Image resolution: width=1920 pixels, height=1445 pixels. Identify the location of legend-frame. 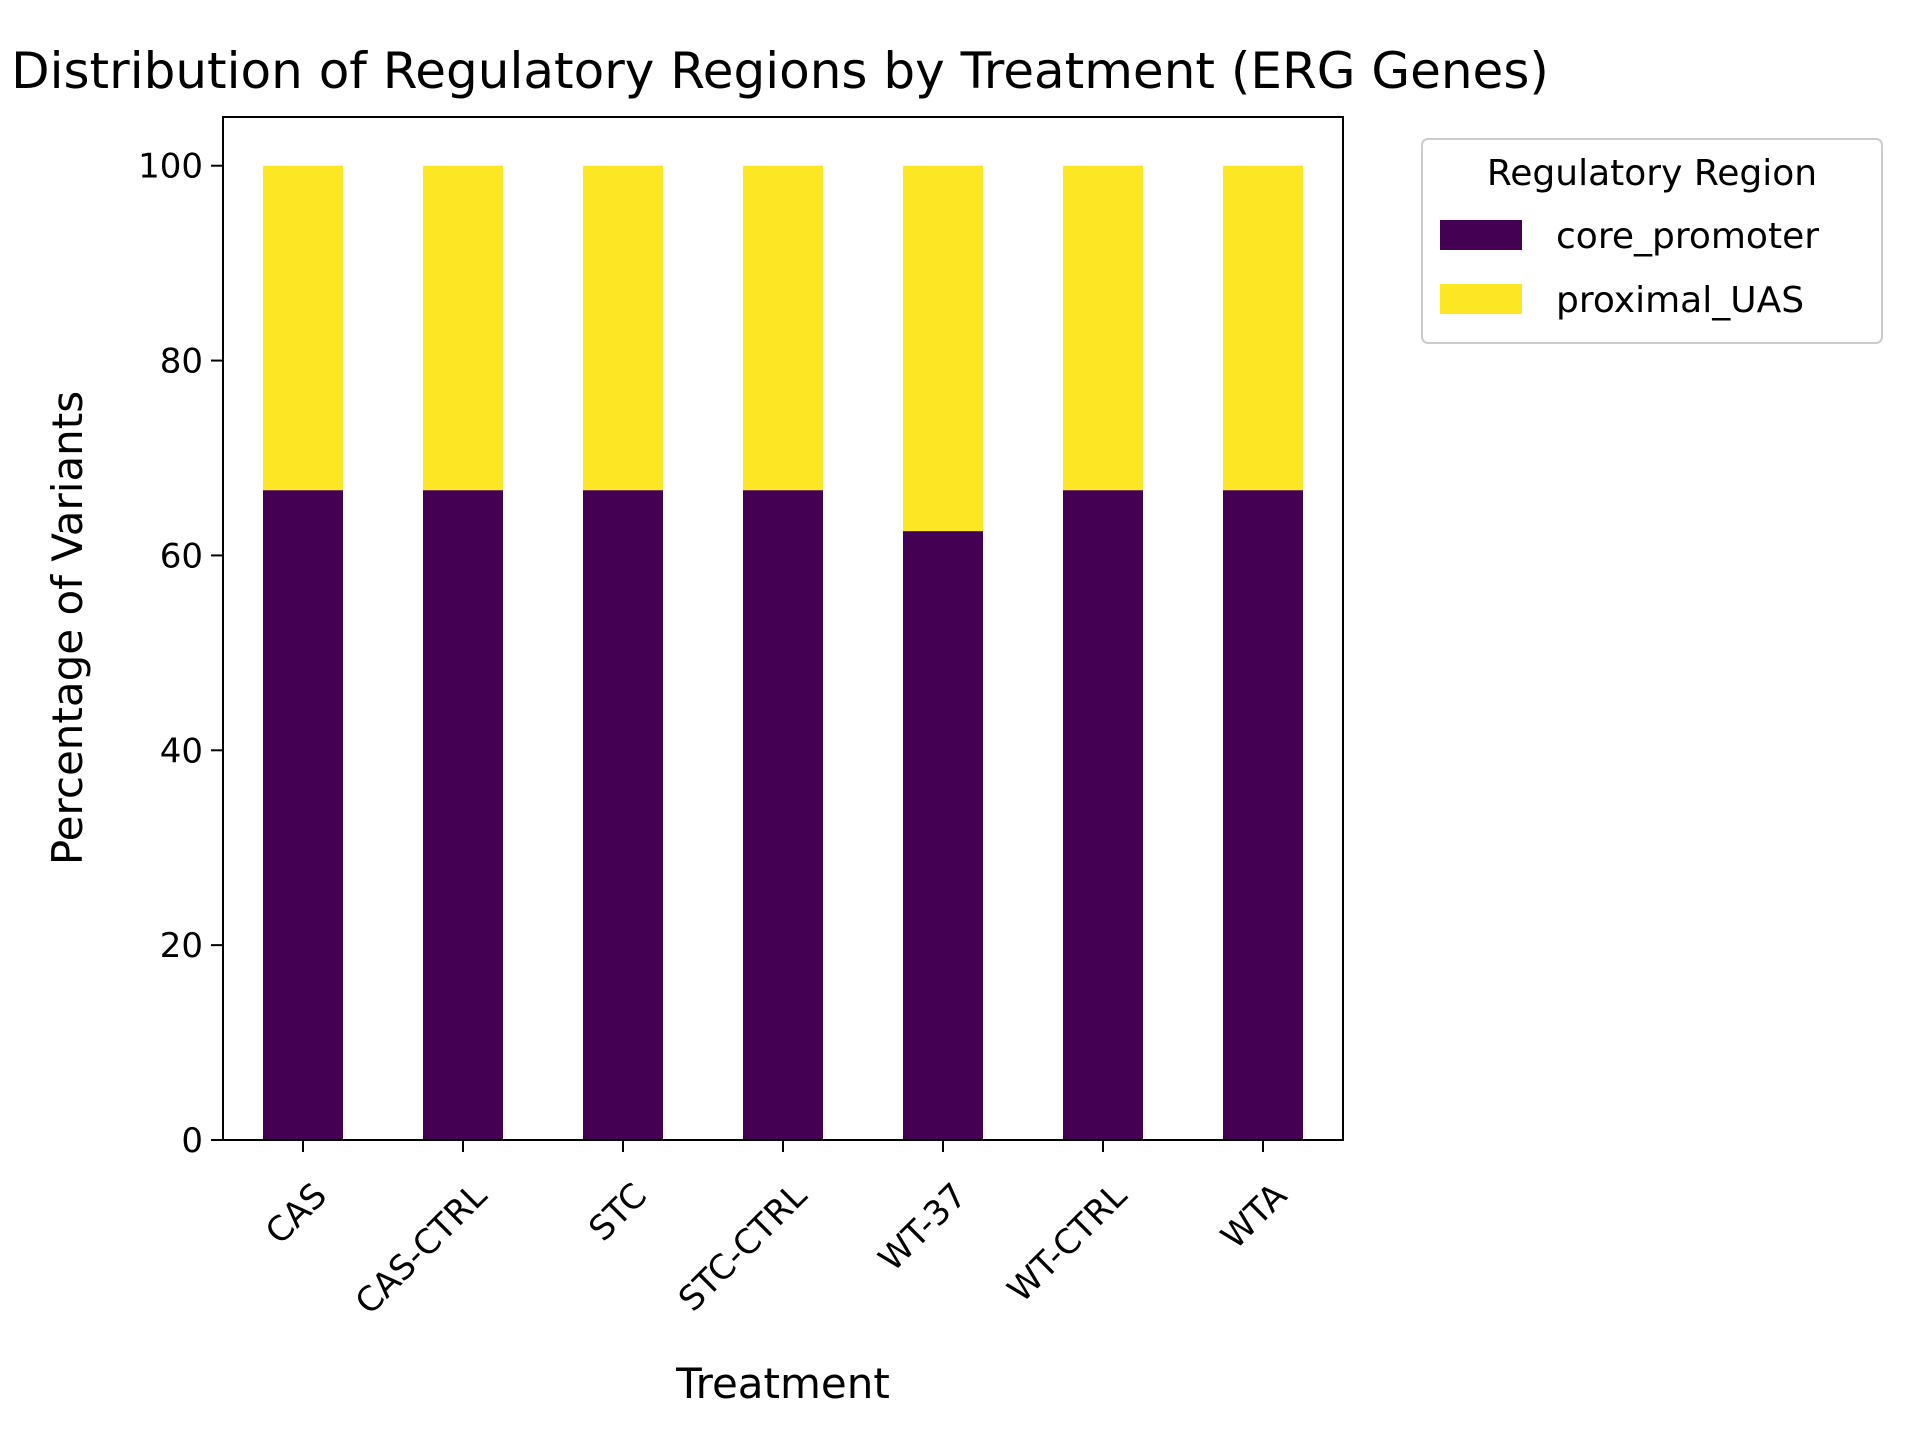
(1652, 241).